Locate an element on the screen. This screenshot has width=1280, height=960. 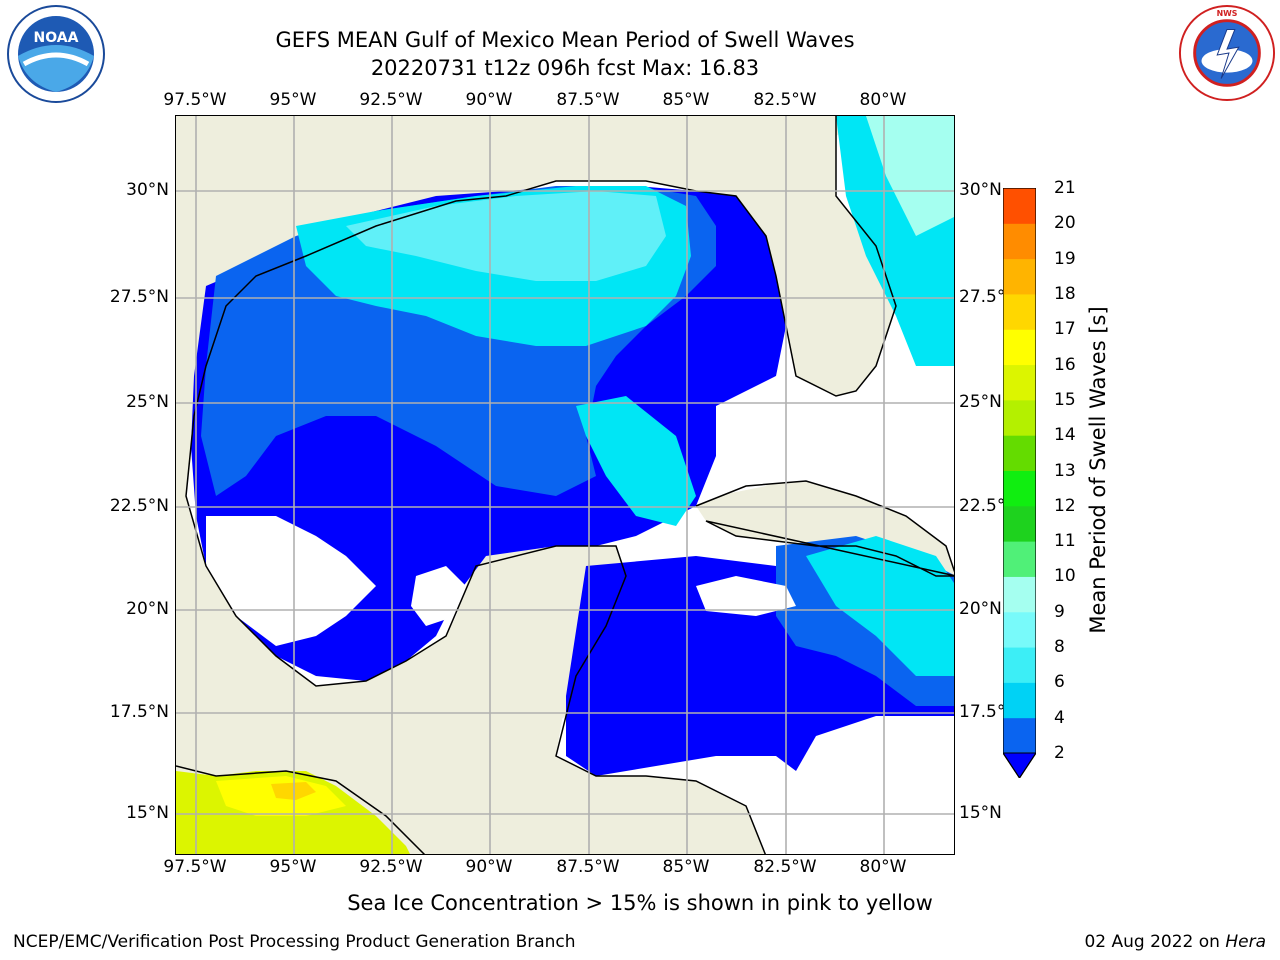
colorbar-label: 4 is located at coordinates (1059, 717).